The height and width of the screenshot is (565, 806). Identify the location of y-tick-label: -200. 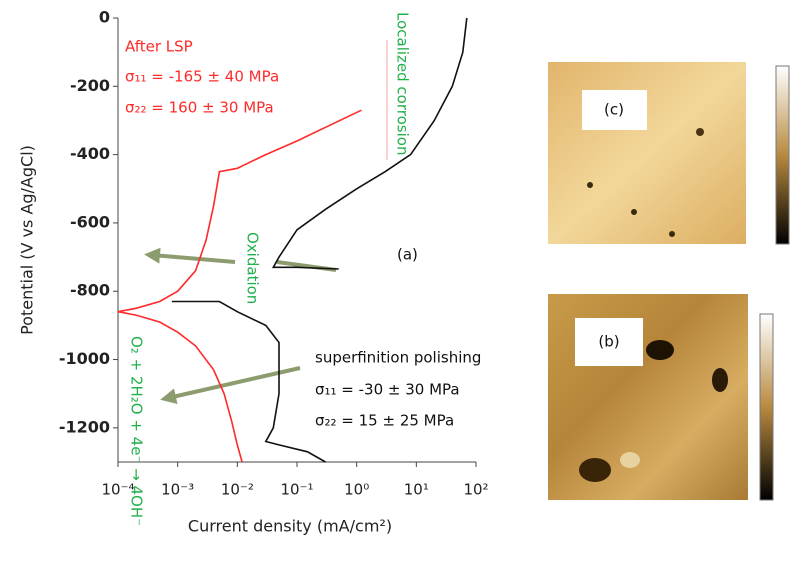
(90, 85).